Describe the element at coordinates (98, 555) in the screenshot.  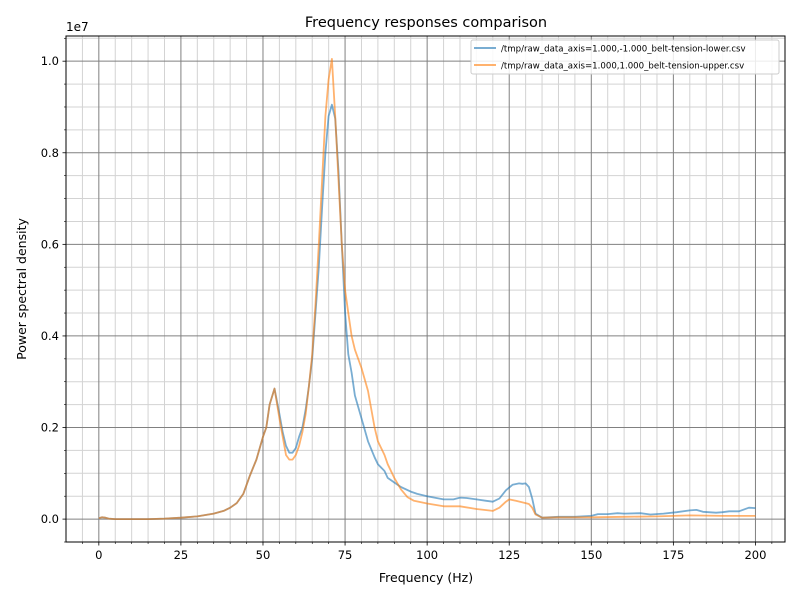
I see `x-tick-label: 0` at that location.